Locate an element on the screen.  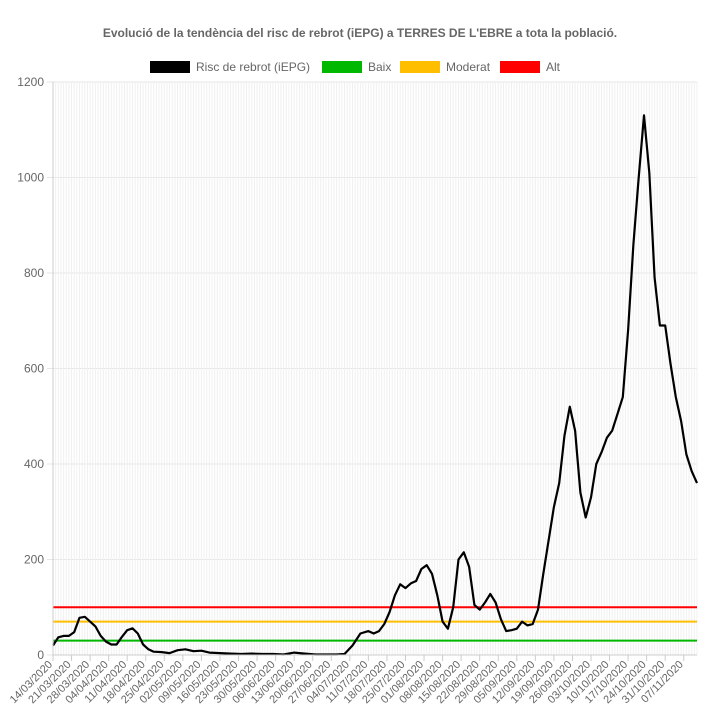
y-tick-label: 800 is located at coordinates (34, 273).